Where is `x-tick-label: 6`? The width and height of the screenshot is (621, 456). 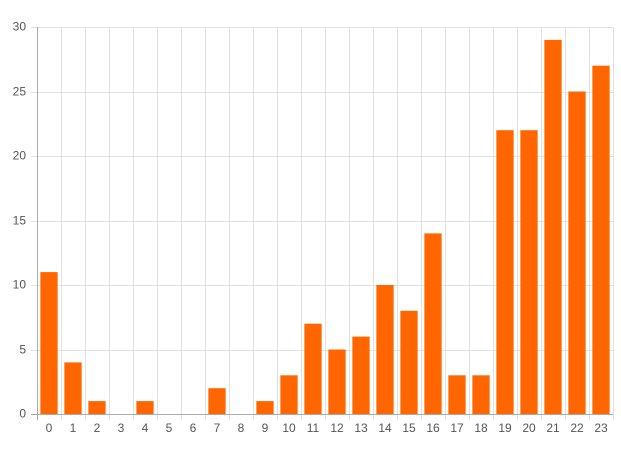 x-tick-label: 6 is located at coordinates (193, 428).